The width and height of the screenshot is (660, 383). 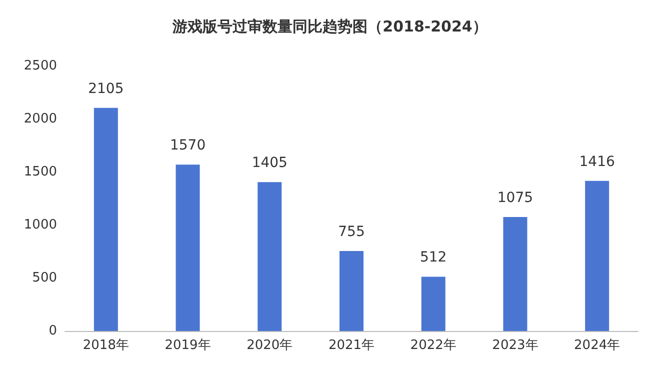 What do you see at coordinates (106, 88) in the screenshot?
I see `data-label: 2105` at bounding box center [106, 88].